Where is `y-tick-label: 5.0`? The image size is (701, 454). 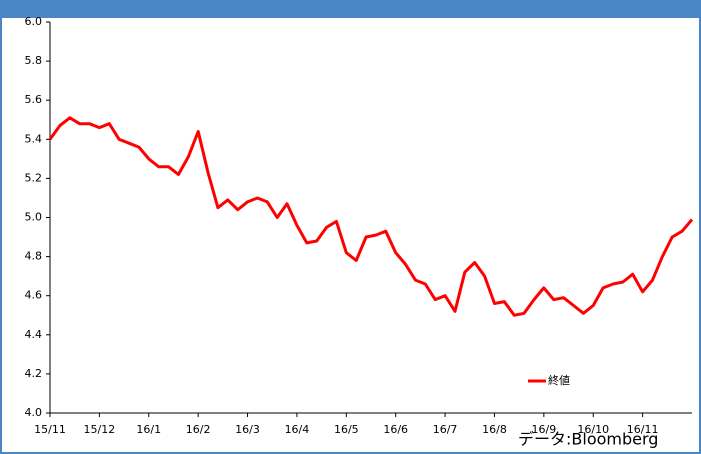
y-tick-label: 5.0 is located at coordinates (34, 217).